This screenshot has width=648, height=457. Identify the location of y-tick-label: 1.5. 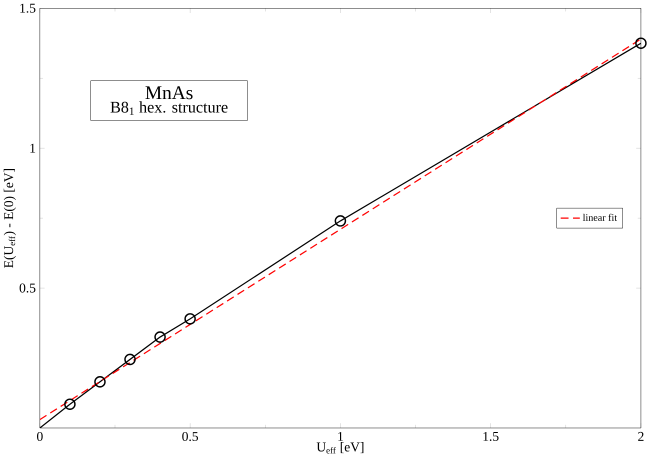
(28, 8).